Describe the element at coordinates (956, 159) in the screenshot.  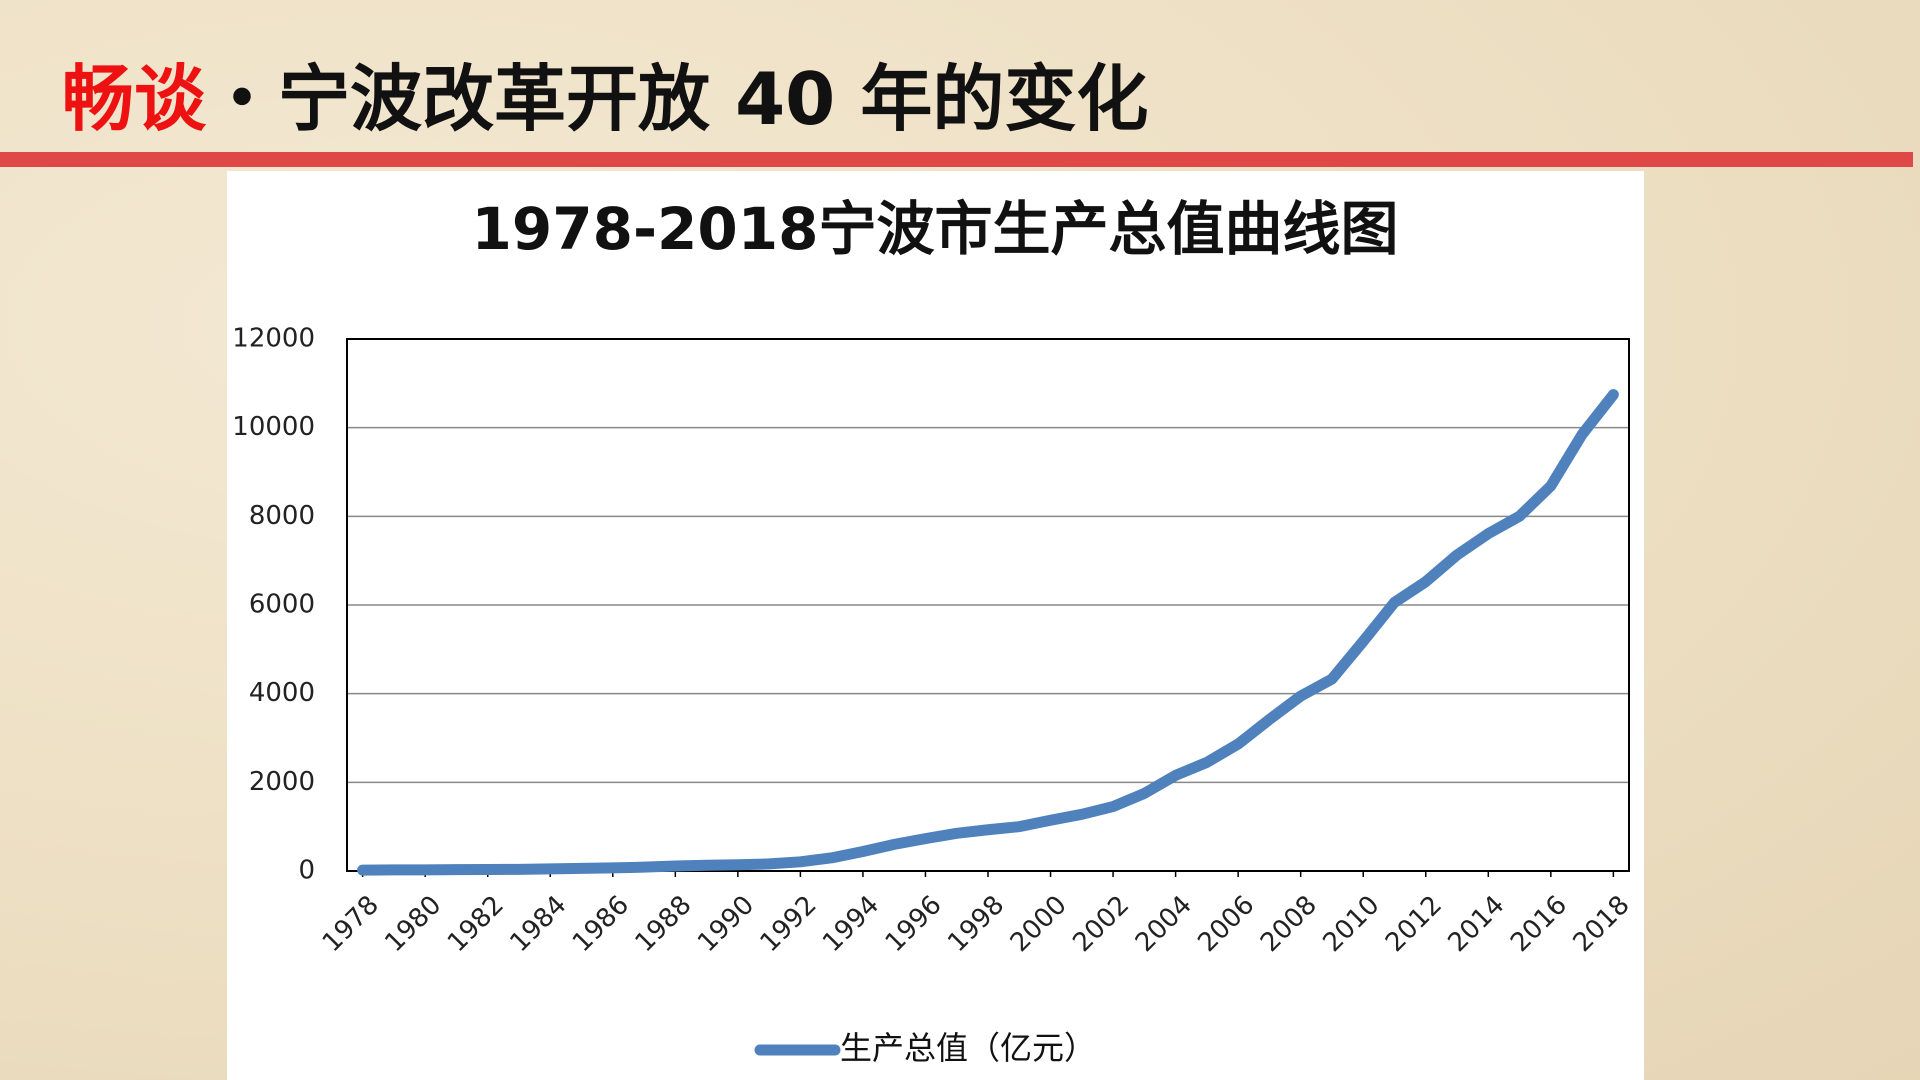
I see `header-rule` at that location.